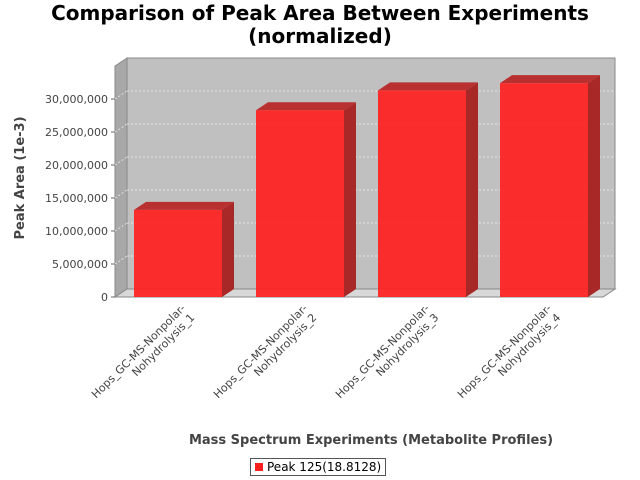 This screenshot has width=640, height=480. Describe the element at coordinates (20, 177) in the screenshot. I see `y-axis-title: Peak Area (1e-3)` at that location.